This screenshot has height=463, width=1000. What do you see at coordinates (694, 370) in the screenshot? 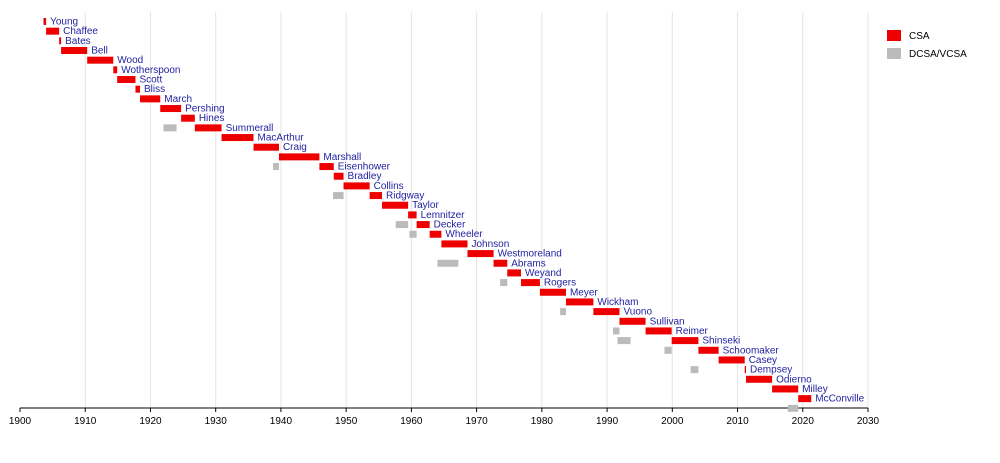
I see `vcsa-bar-casey` at bounding box center [694, 370].